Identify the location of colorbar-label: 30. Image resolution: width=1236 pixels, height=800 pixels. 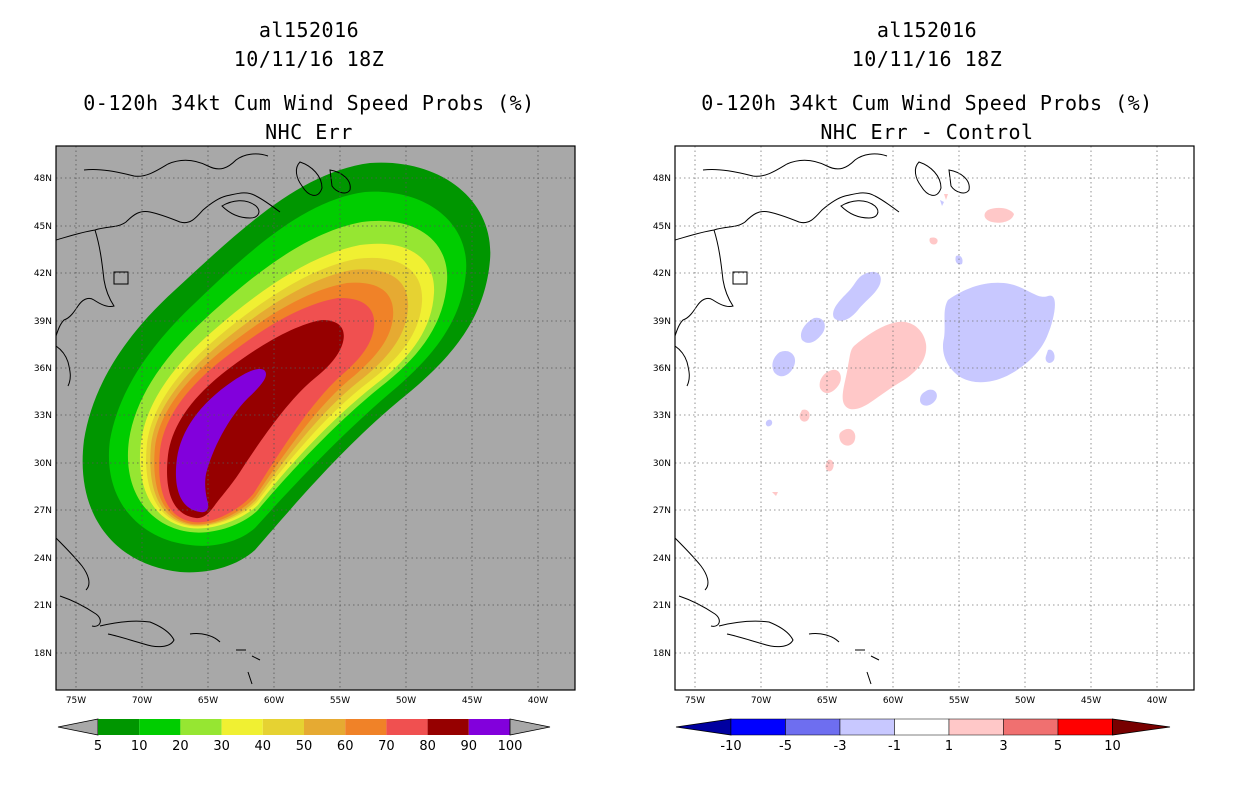
(221, 746).